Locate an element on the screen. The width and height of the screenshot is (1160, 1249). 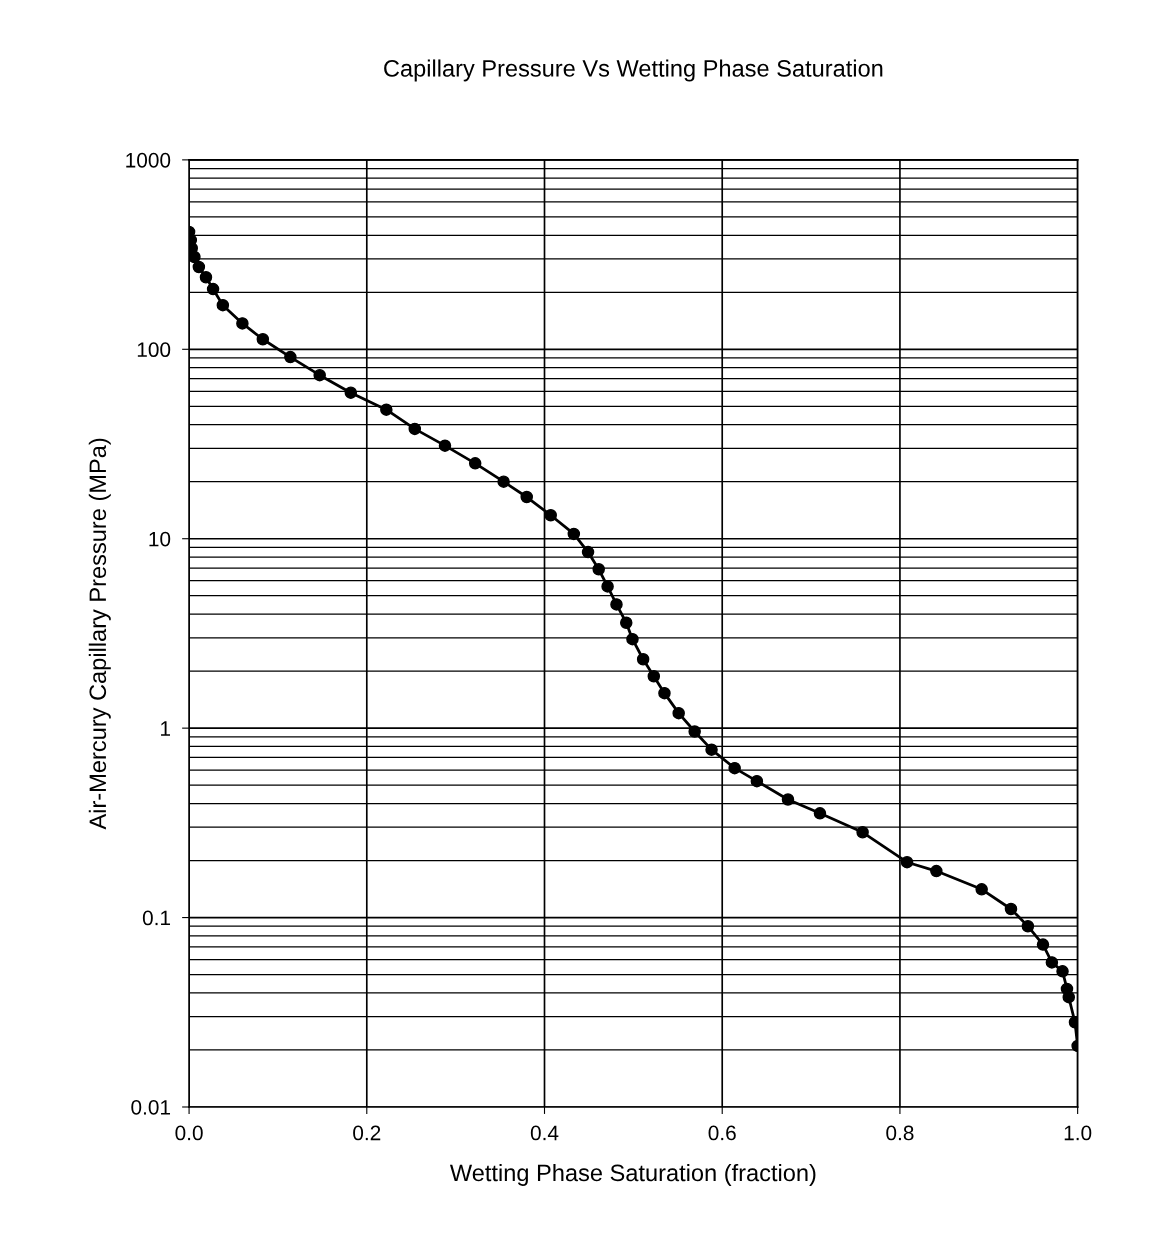
x-tick-label: 0.4 is located at coordinates (544, 1133).